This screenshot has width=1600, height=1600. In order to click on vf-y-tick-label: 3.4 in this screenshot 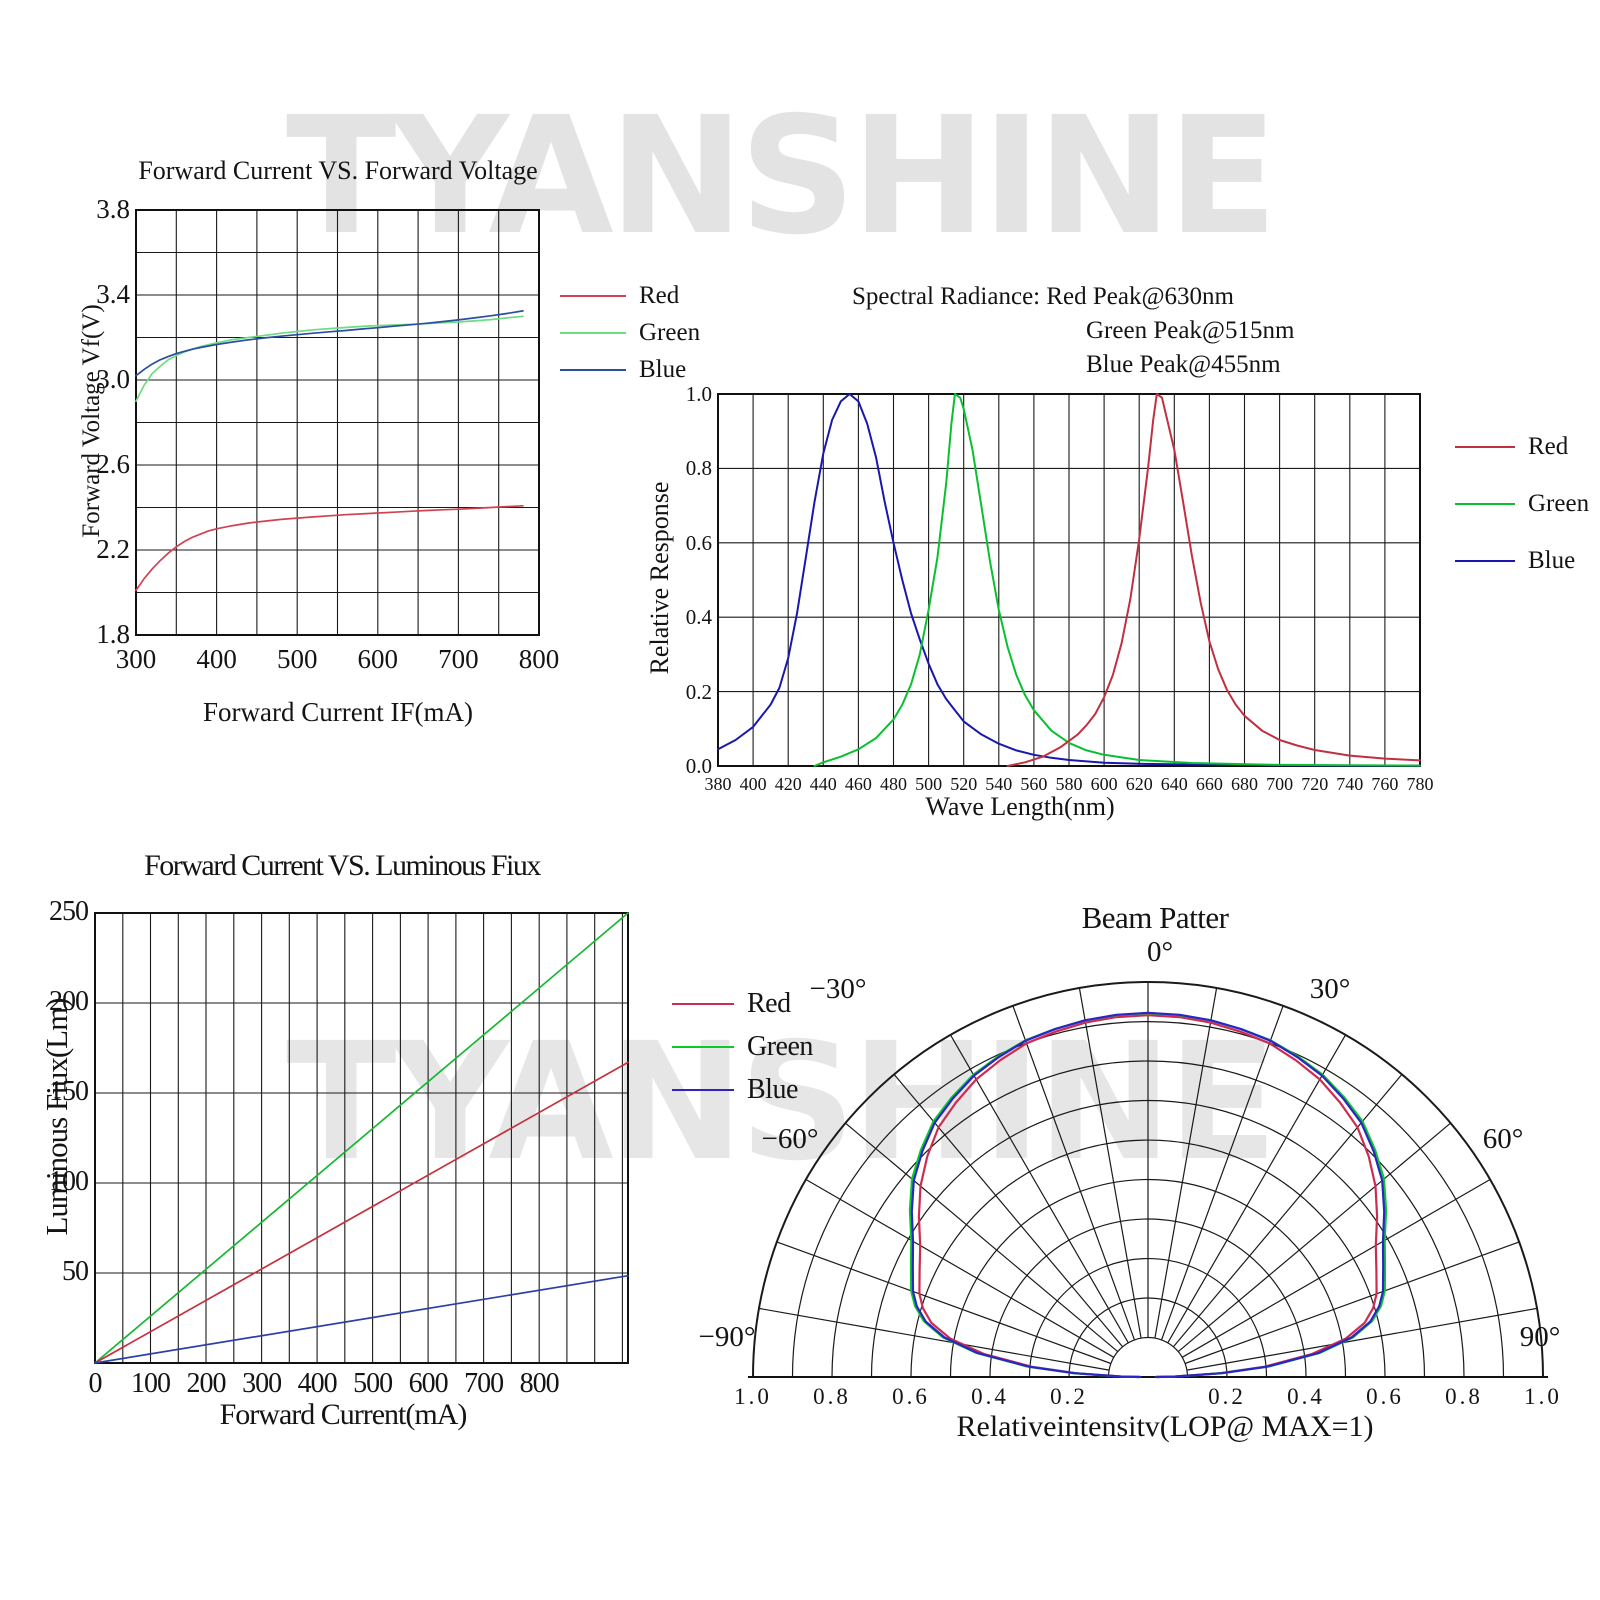, I will do `click(113, 294)`.